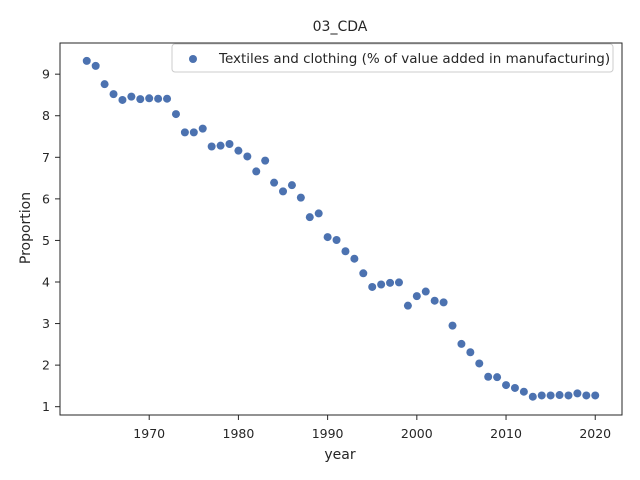 This screenshot has height=480, width=640. What do you see at coordinates (328, 433) in the screenshot?
I see `x-tick-label: 1990` at bounding box center [328, 433].